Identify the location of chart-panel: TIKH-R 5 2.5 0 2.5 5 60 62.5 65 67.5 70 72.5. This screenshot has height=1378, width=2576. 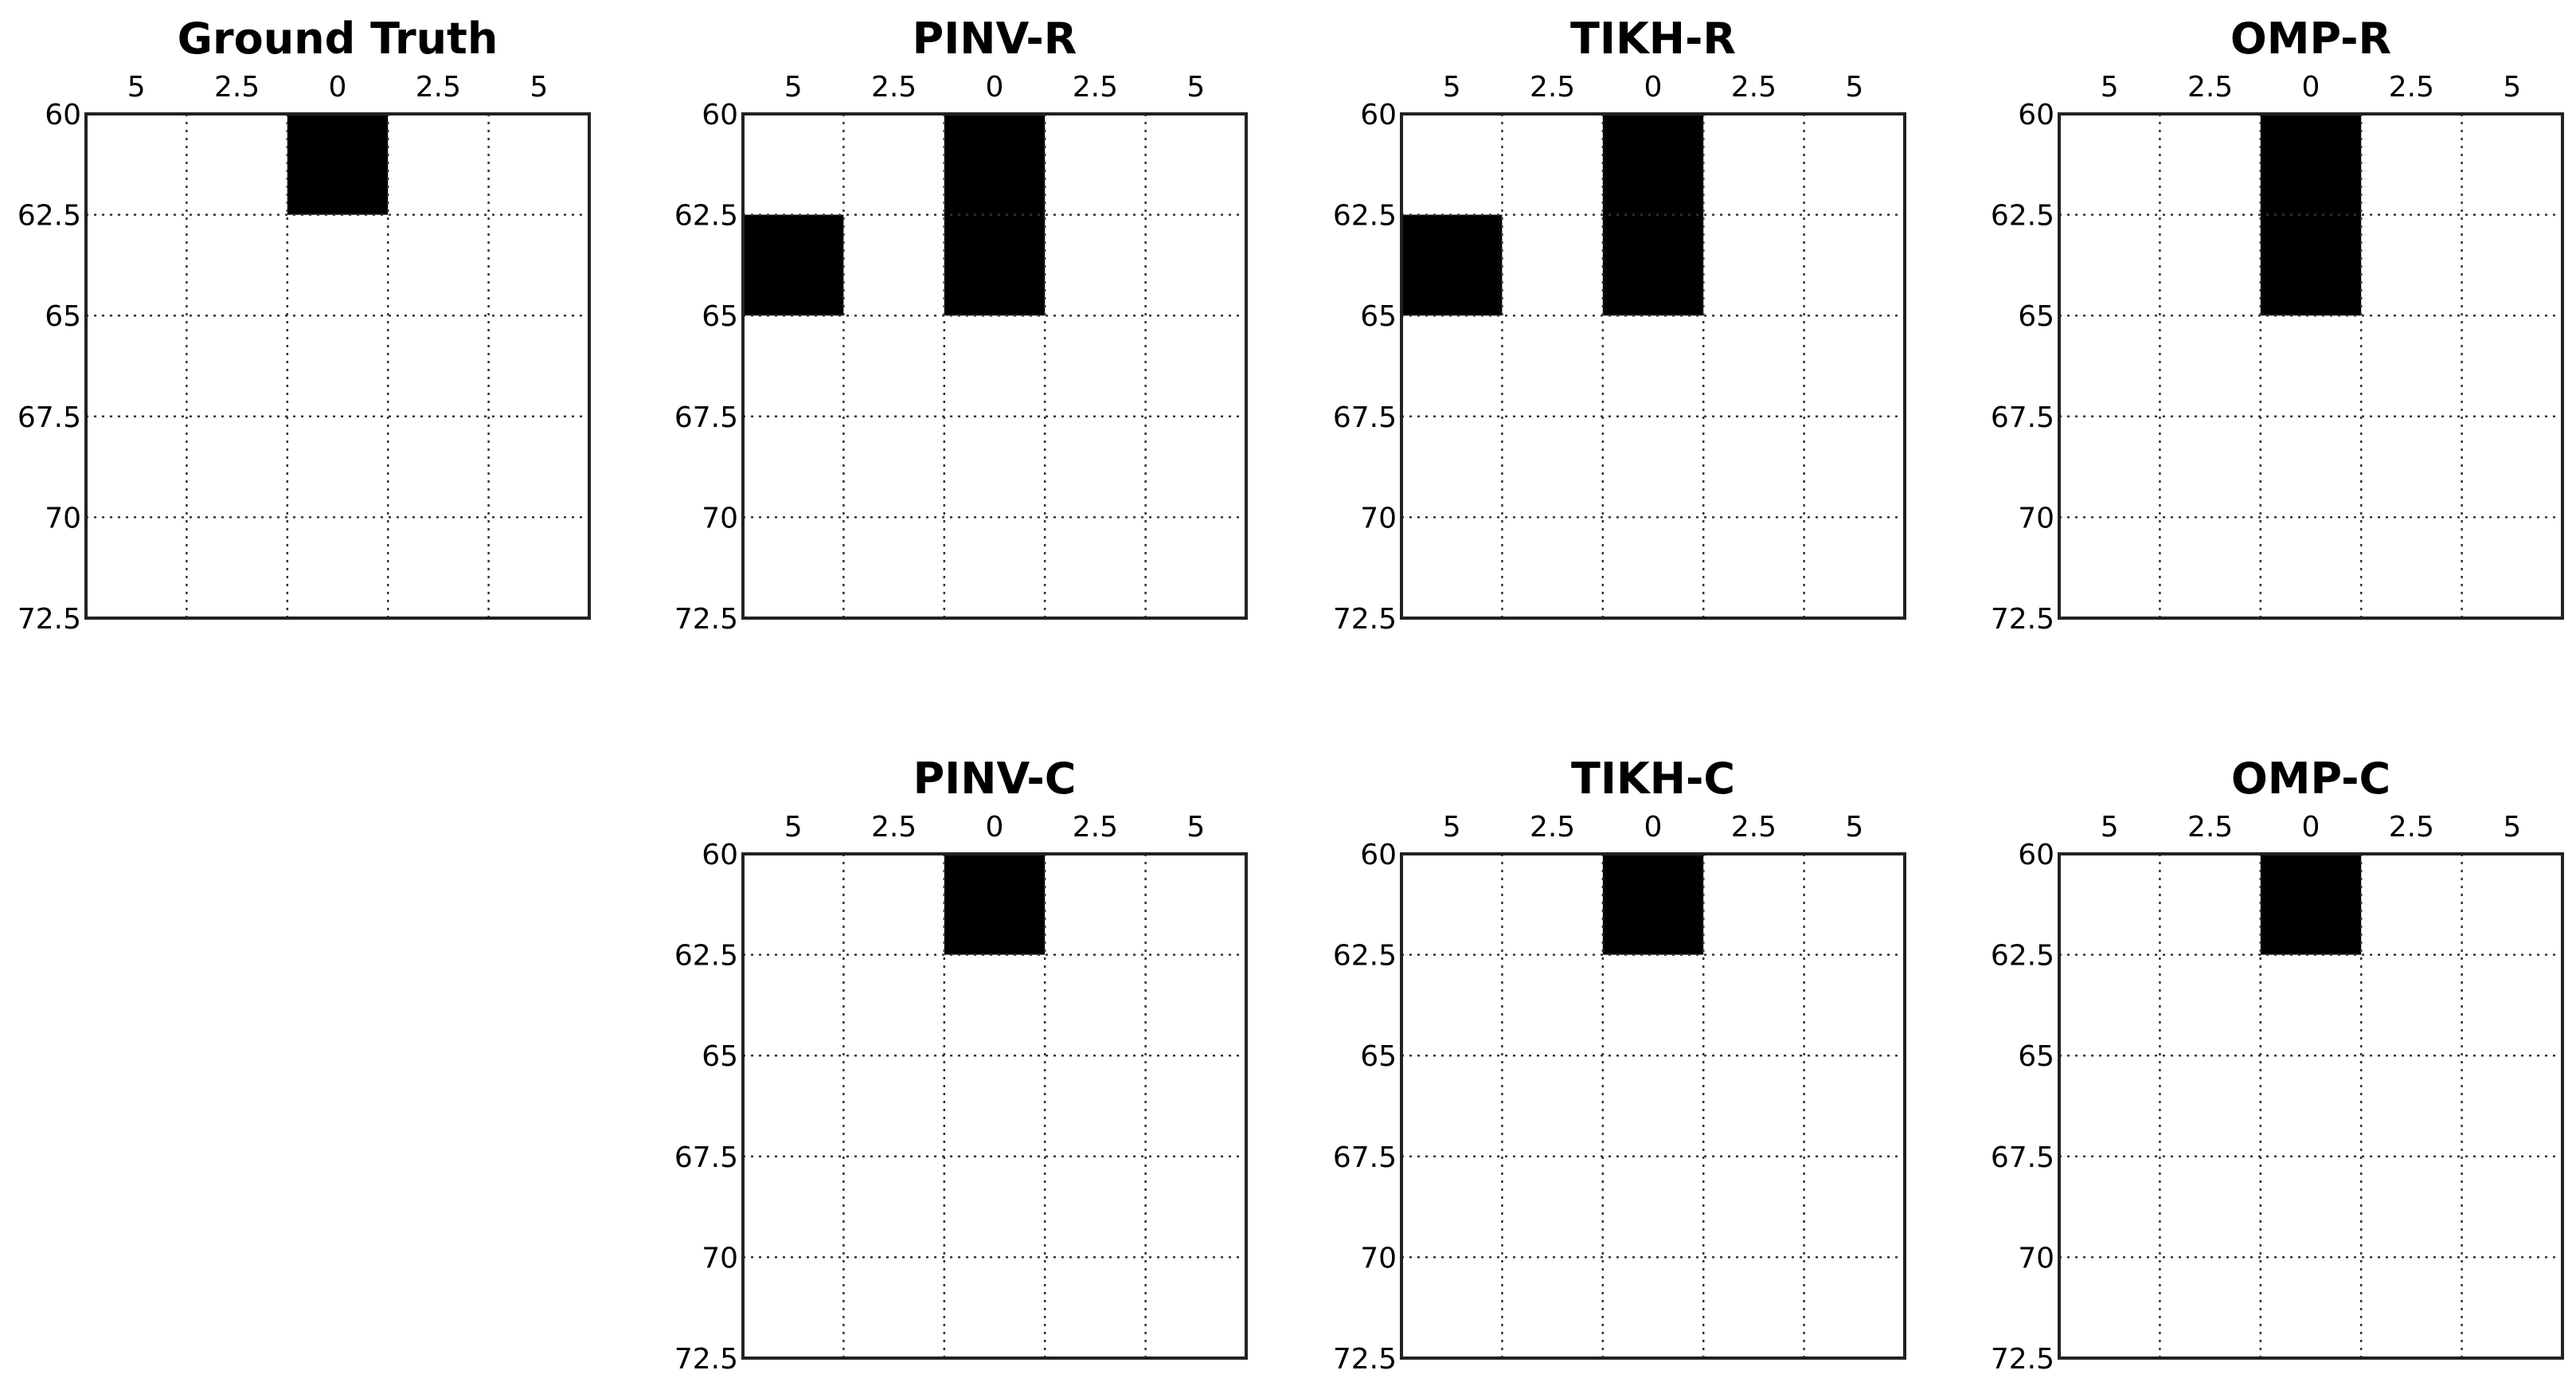
(1619, 325).